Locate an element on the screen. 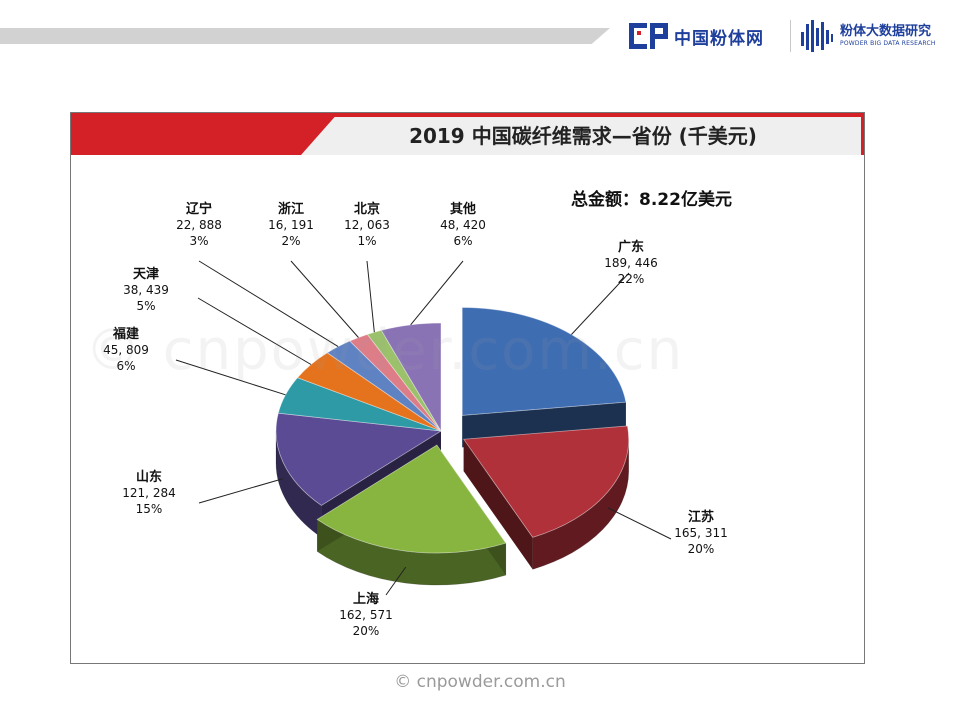 The width and height of the screenshot is (960, 720). label-name-上海: 上海 is located at coordinates (366, 599).